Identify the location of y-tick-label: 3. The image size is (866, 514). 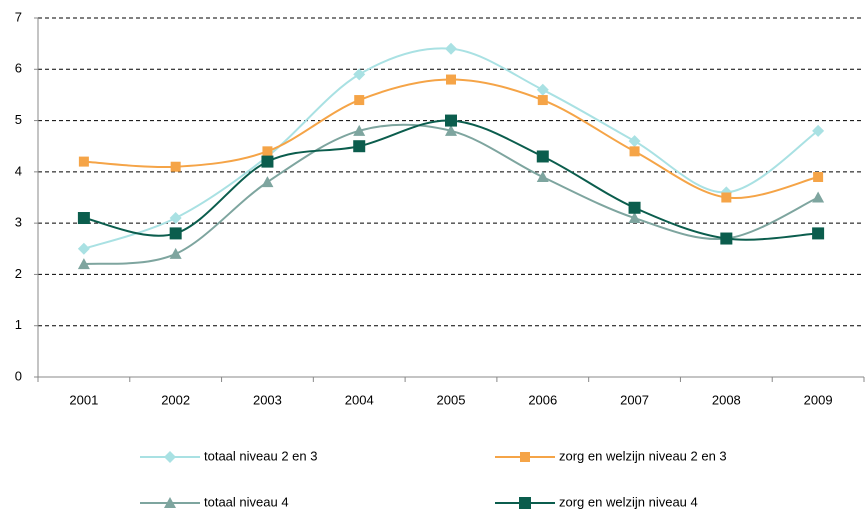
(18, 222).